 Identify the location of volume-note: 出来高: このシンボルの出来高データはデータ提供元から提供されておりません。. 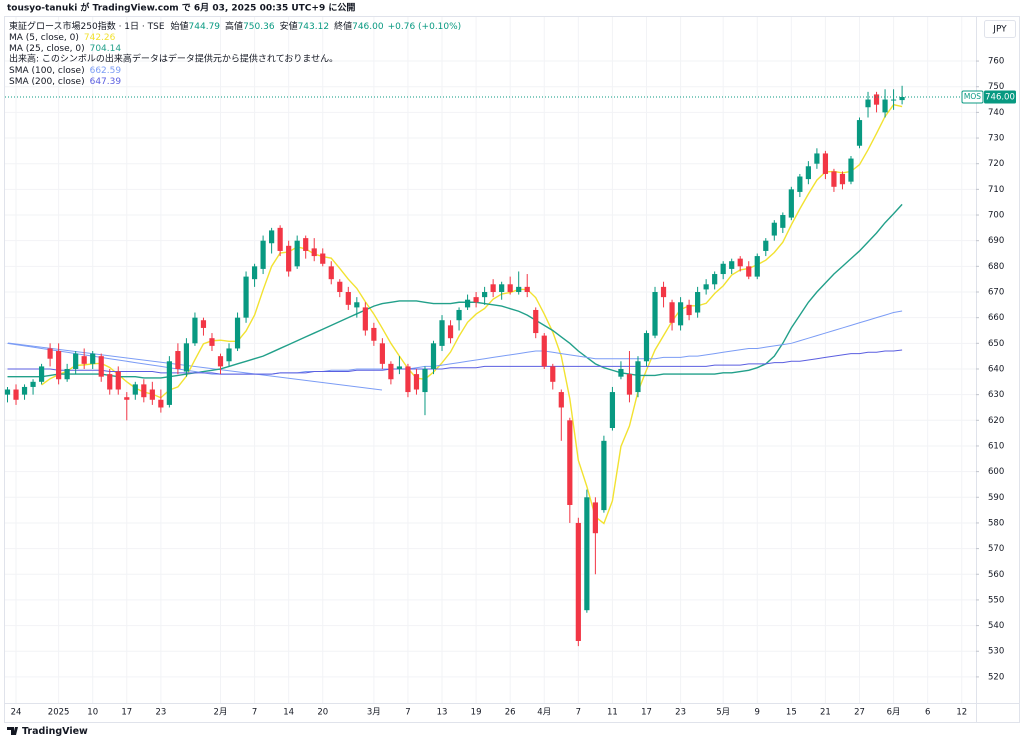
(173, 59).